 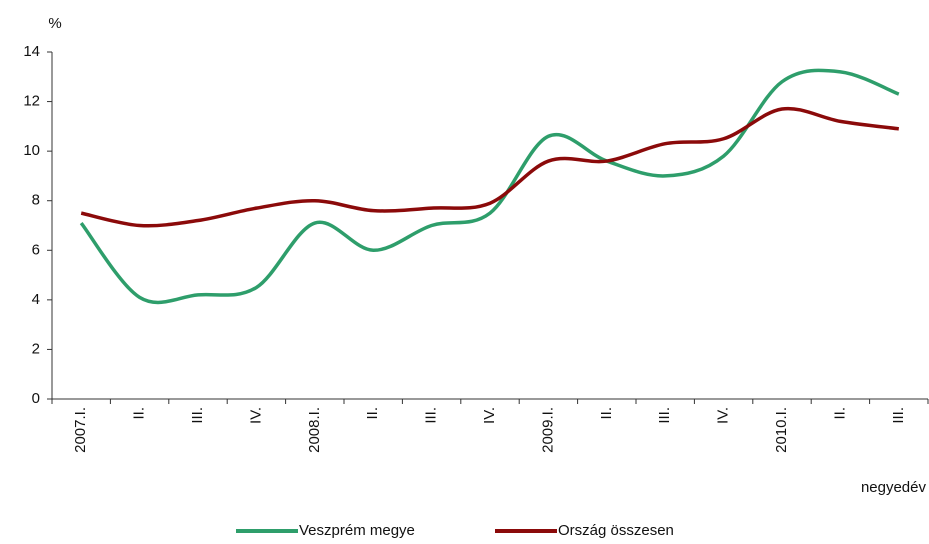 What do you see at coordinates (36, 398) in the screenshot?
I see `y-tick-label: 0` at bounding box center [36, 398].